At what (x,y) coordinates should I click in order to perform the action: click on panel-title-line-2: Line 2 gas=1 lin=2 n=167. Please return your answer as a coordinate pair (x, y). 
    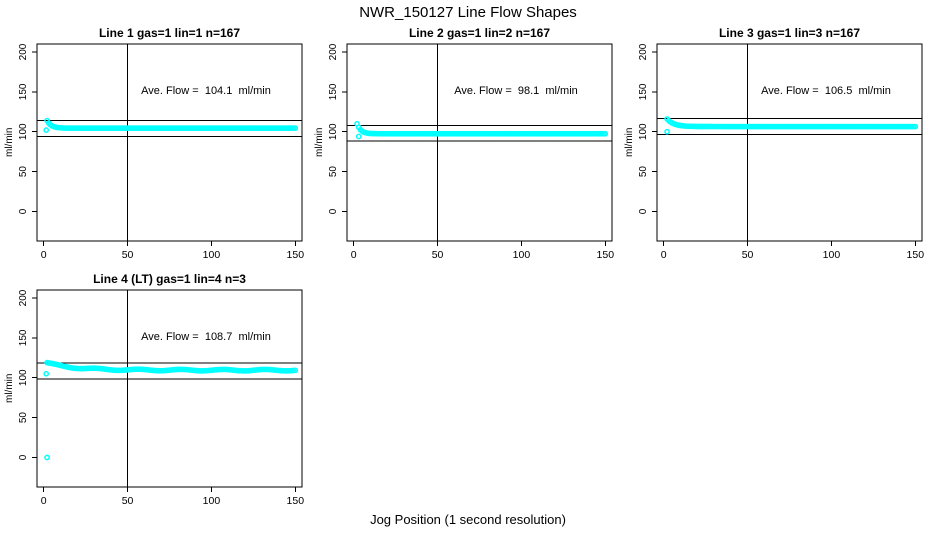
    Looking at the image, I should click on (479, 33).